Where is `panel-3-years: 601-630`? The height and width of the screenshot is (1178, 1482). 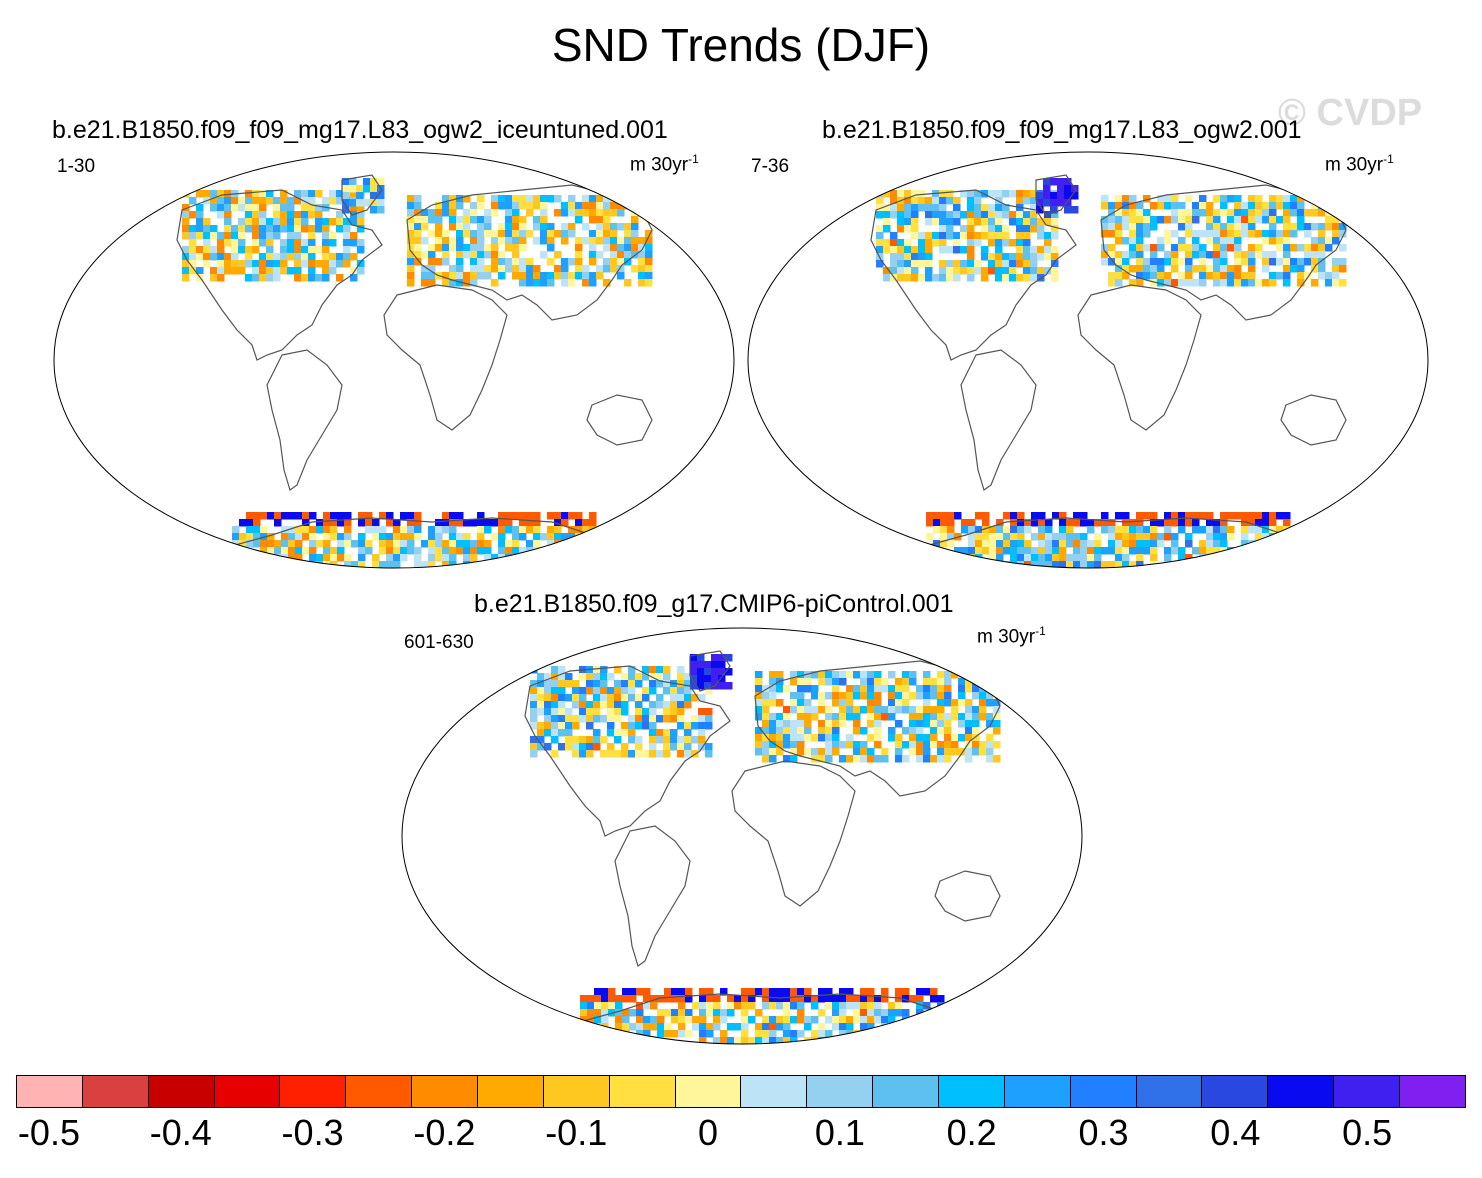 panel-3-years: 601-630 is located at coordinates (439, 642).